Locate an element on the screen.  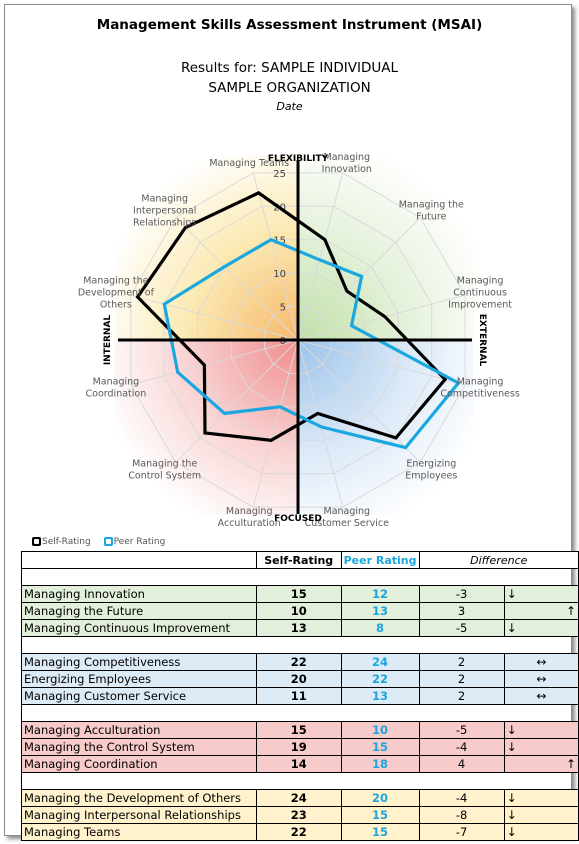
difference-value: 4 is located at coordinates (461, 764).